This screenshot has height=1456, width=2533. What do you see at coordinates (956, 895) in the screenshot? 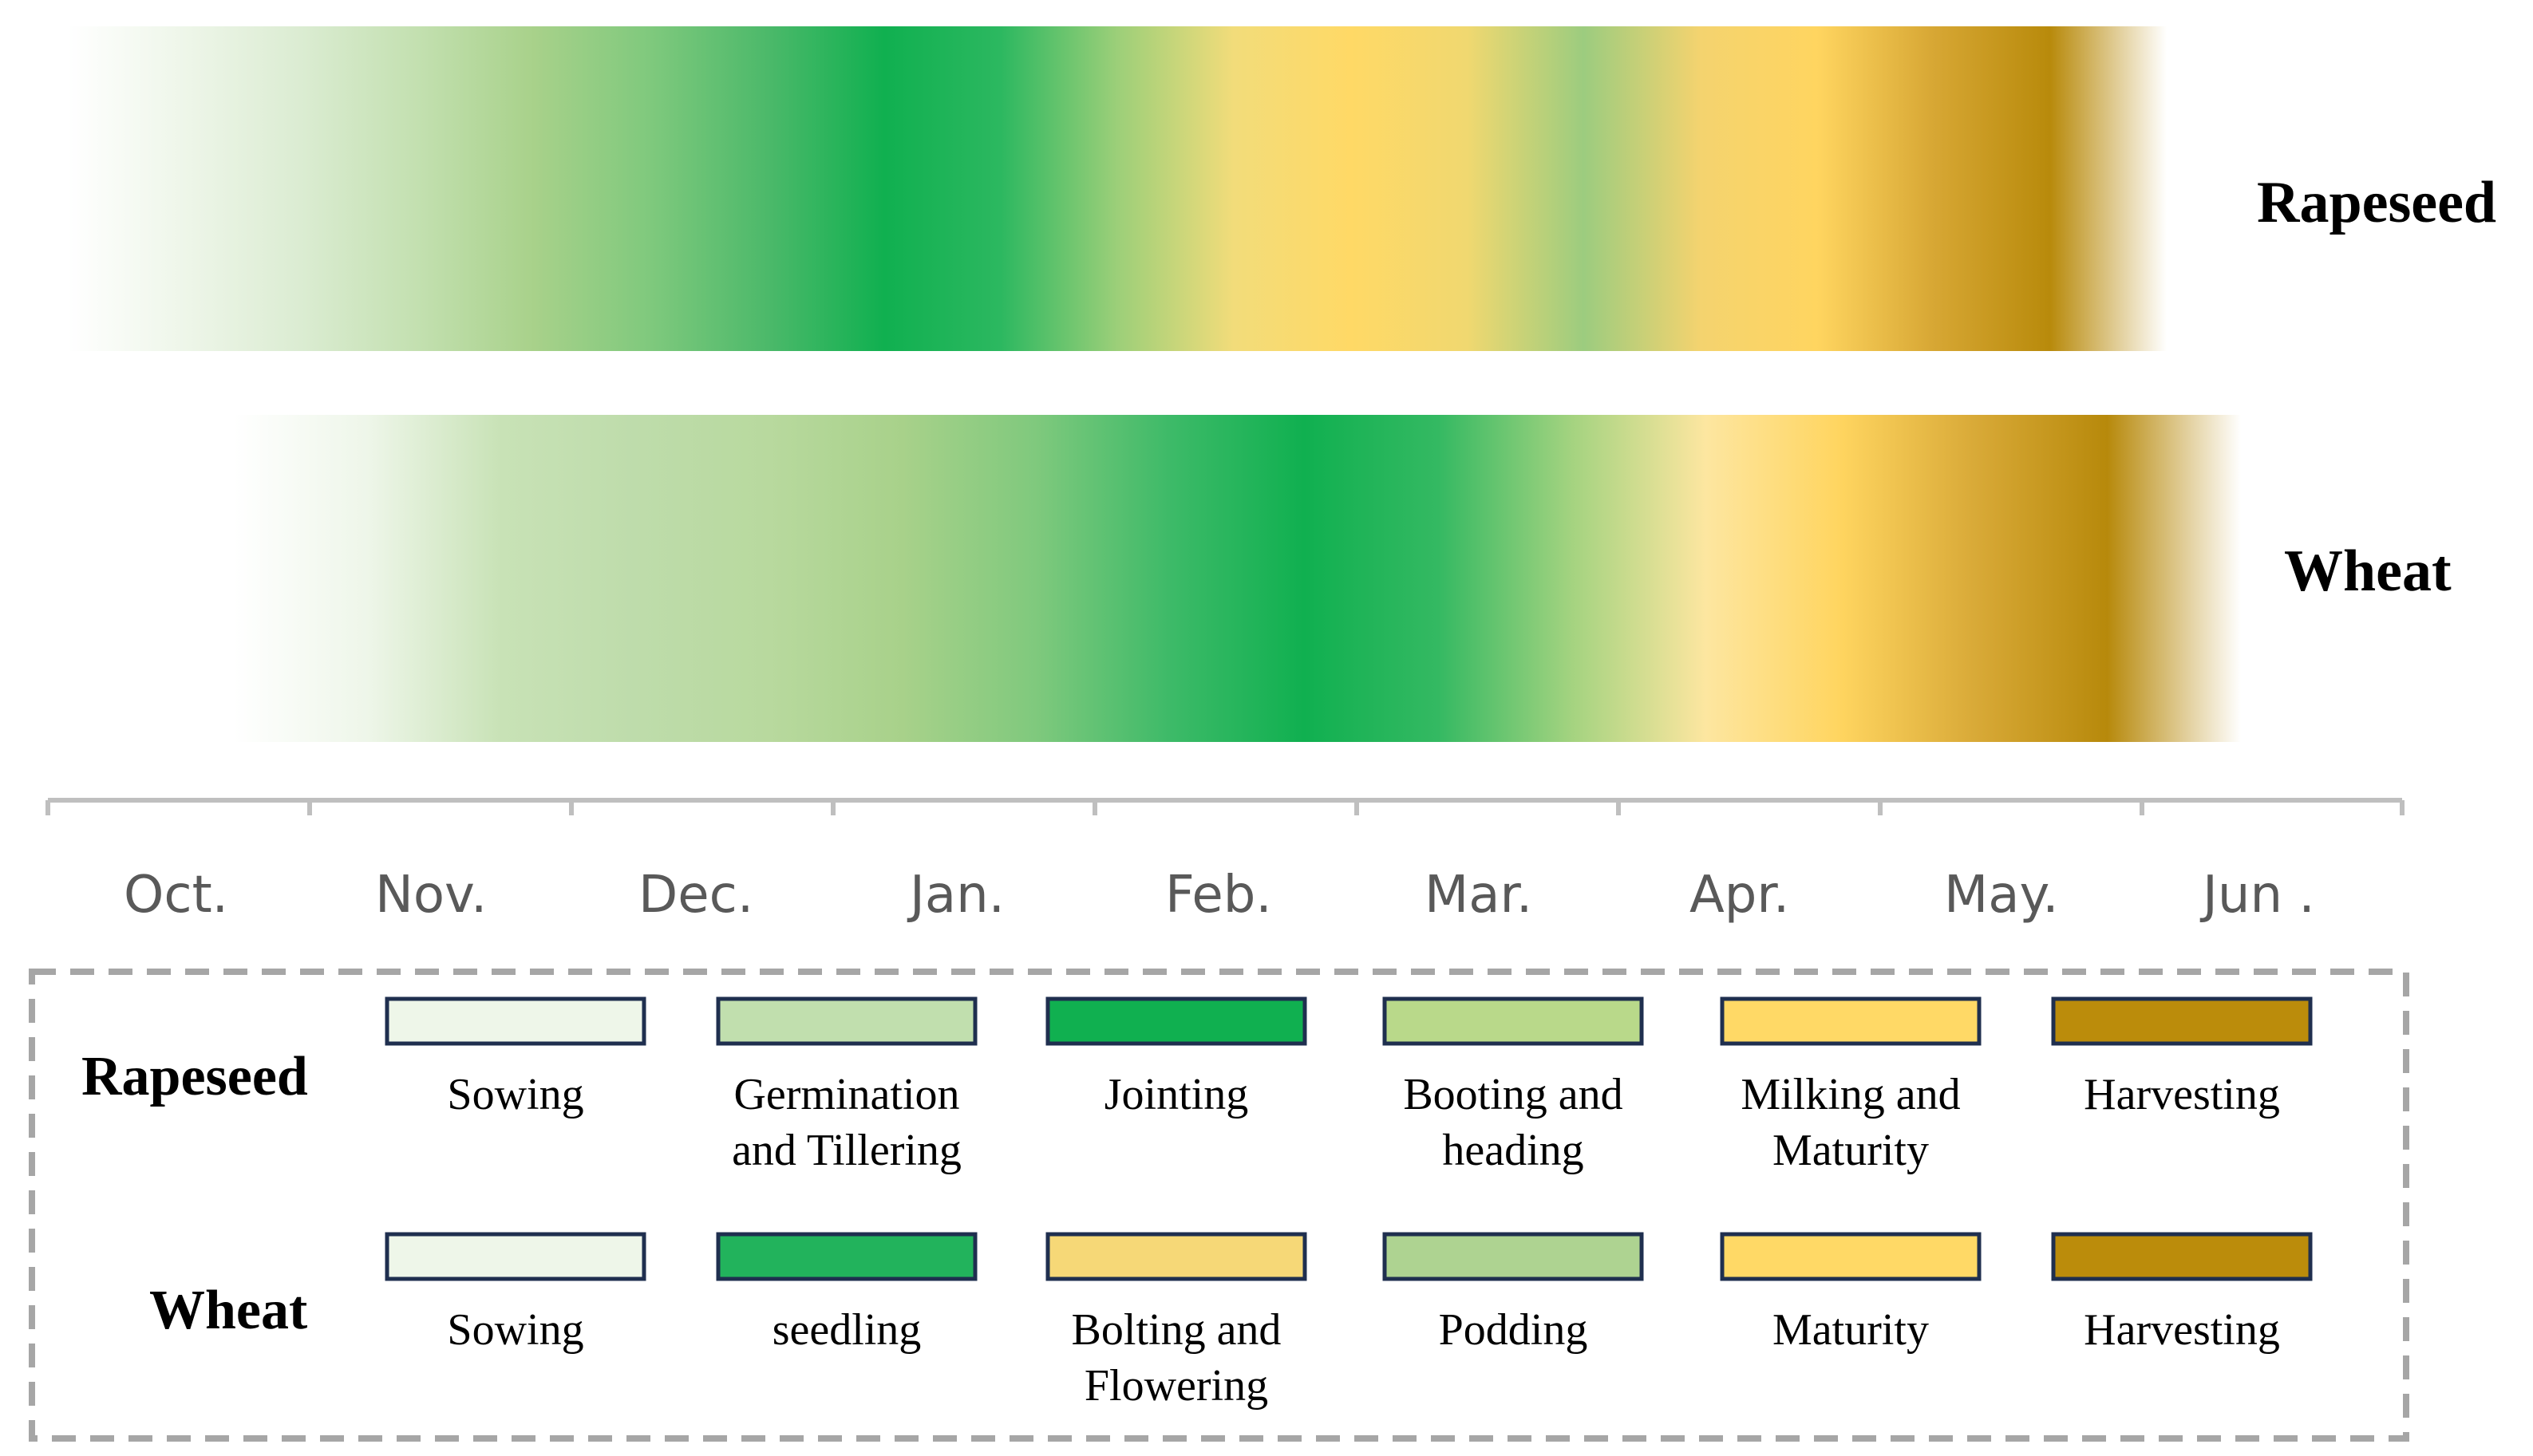
I see `month-label: Jan.` at bounding box center [956, 895].